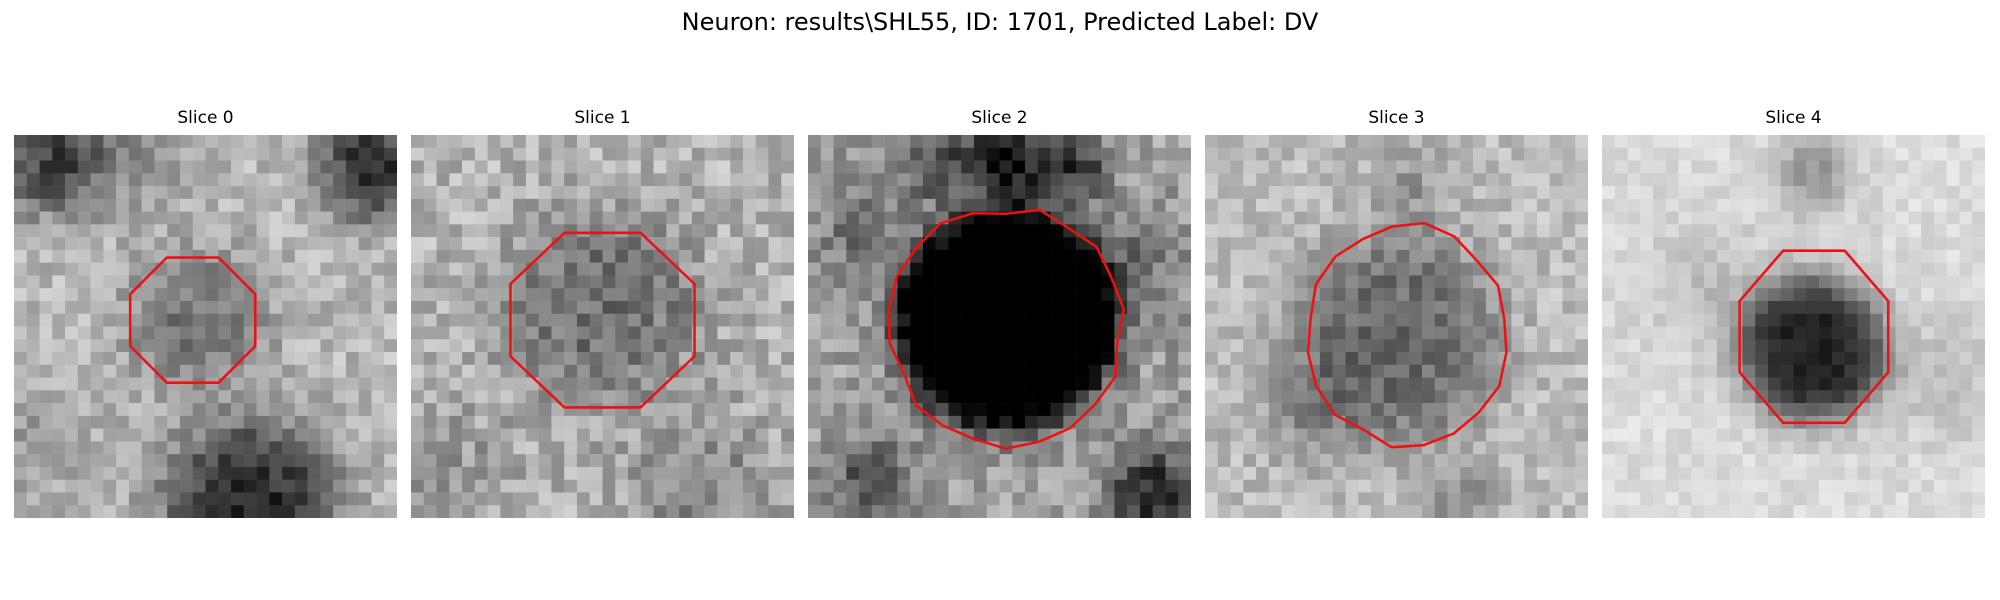  I want to click on slice-title: Slice 1, so click(602, 118).